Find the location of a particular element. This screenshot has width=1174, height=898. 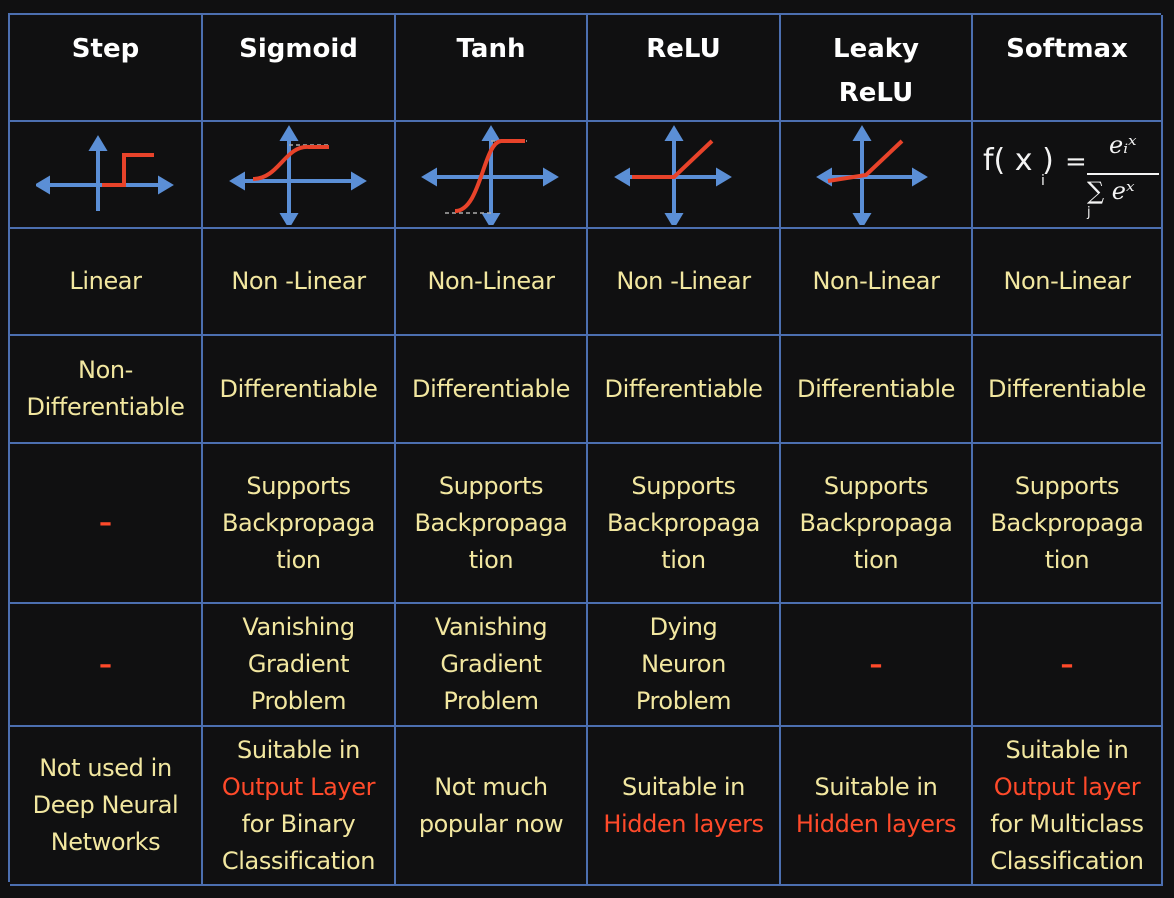

backprop-relu: Supports Backpropaga tion is located at coordinates (684, 524).